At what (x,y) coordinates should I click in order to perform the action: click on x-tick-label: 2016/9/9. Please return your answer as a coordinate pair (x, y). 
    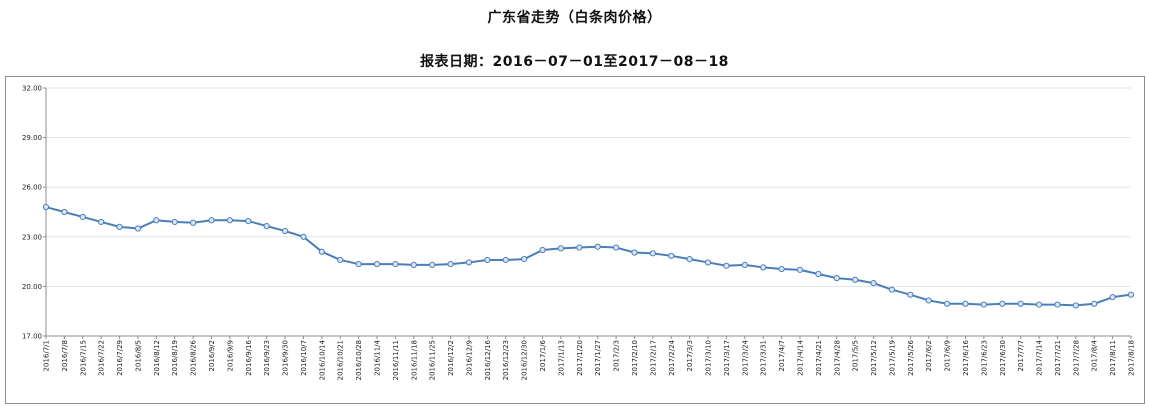
    Looking at the image, I should click on (230, 355).